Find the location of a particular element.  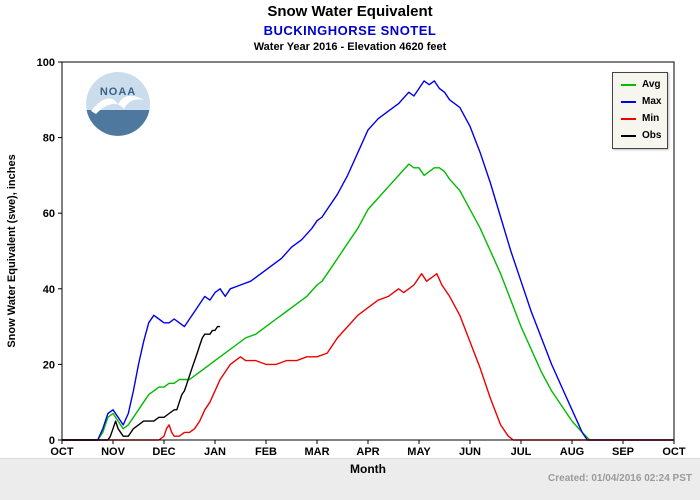

legend-label: Obs is located at coordinates (652, 135).